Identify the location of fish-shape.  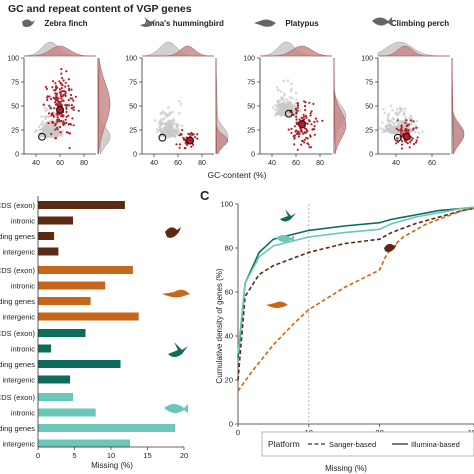
(285, 239).